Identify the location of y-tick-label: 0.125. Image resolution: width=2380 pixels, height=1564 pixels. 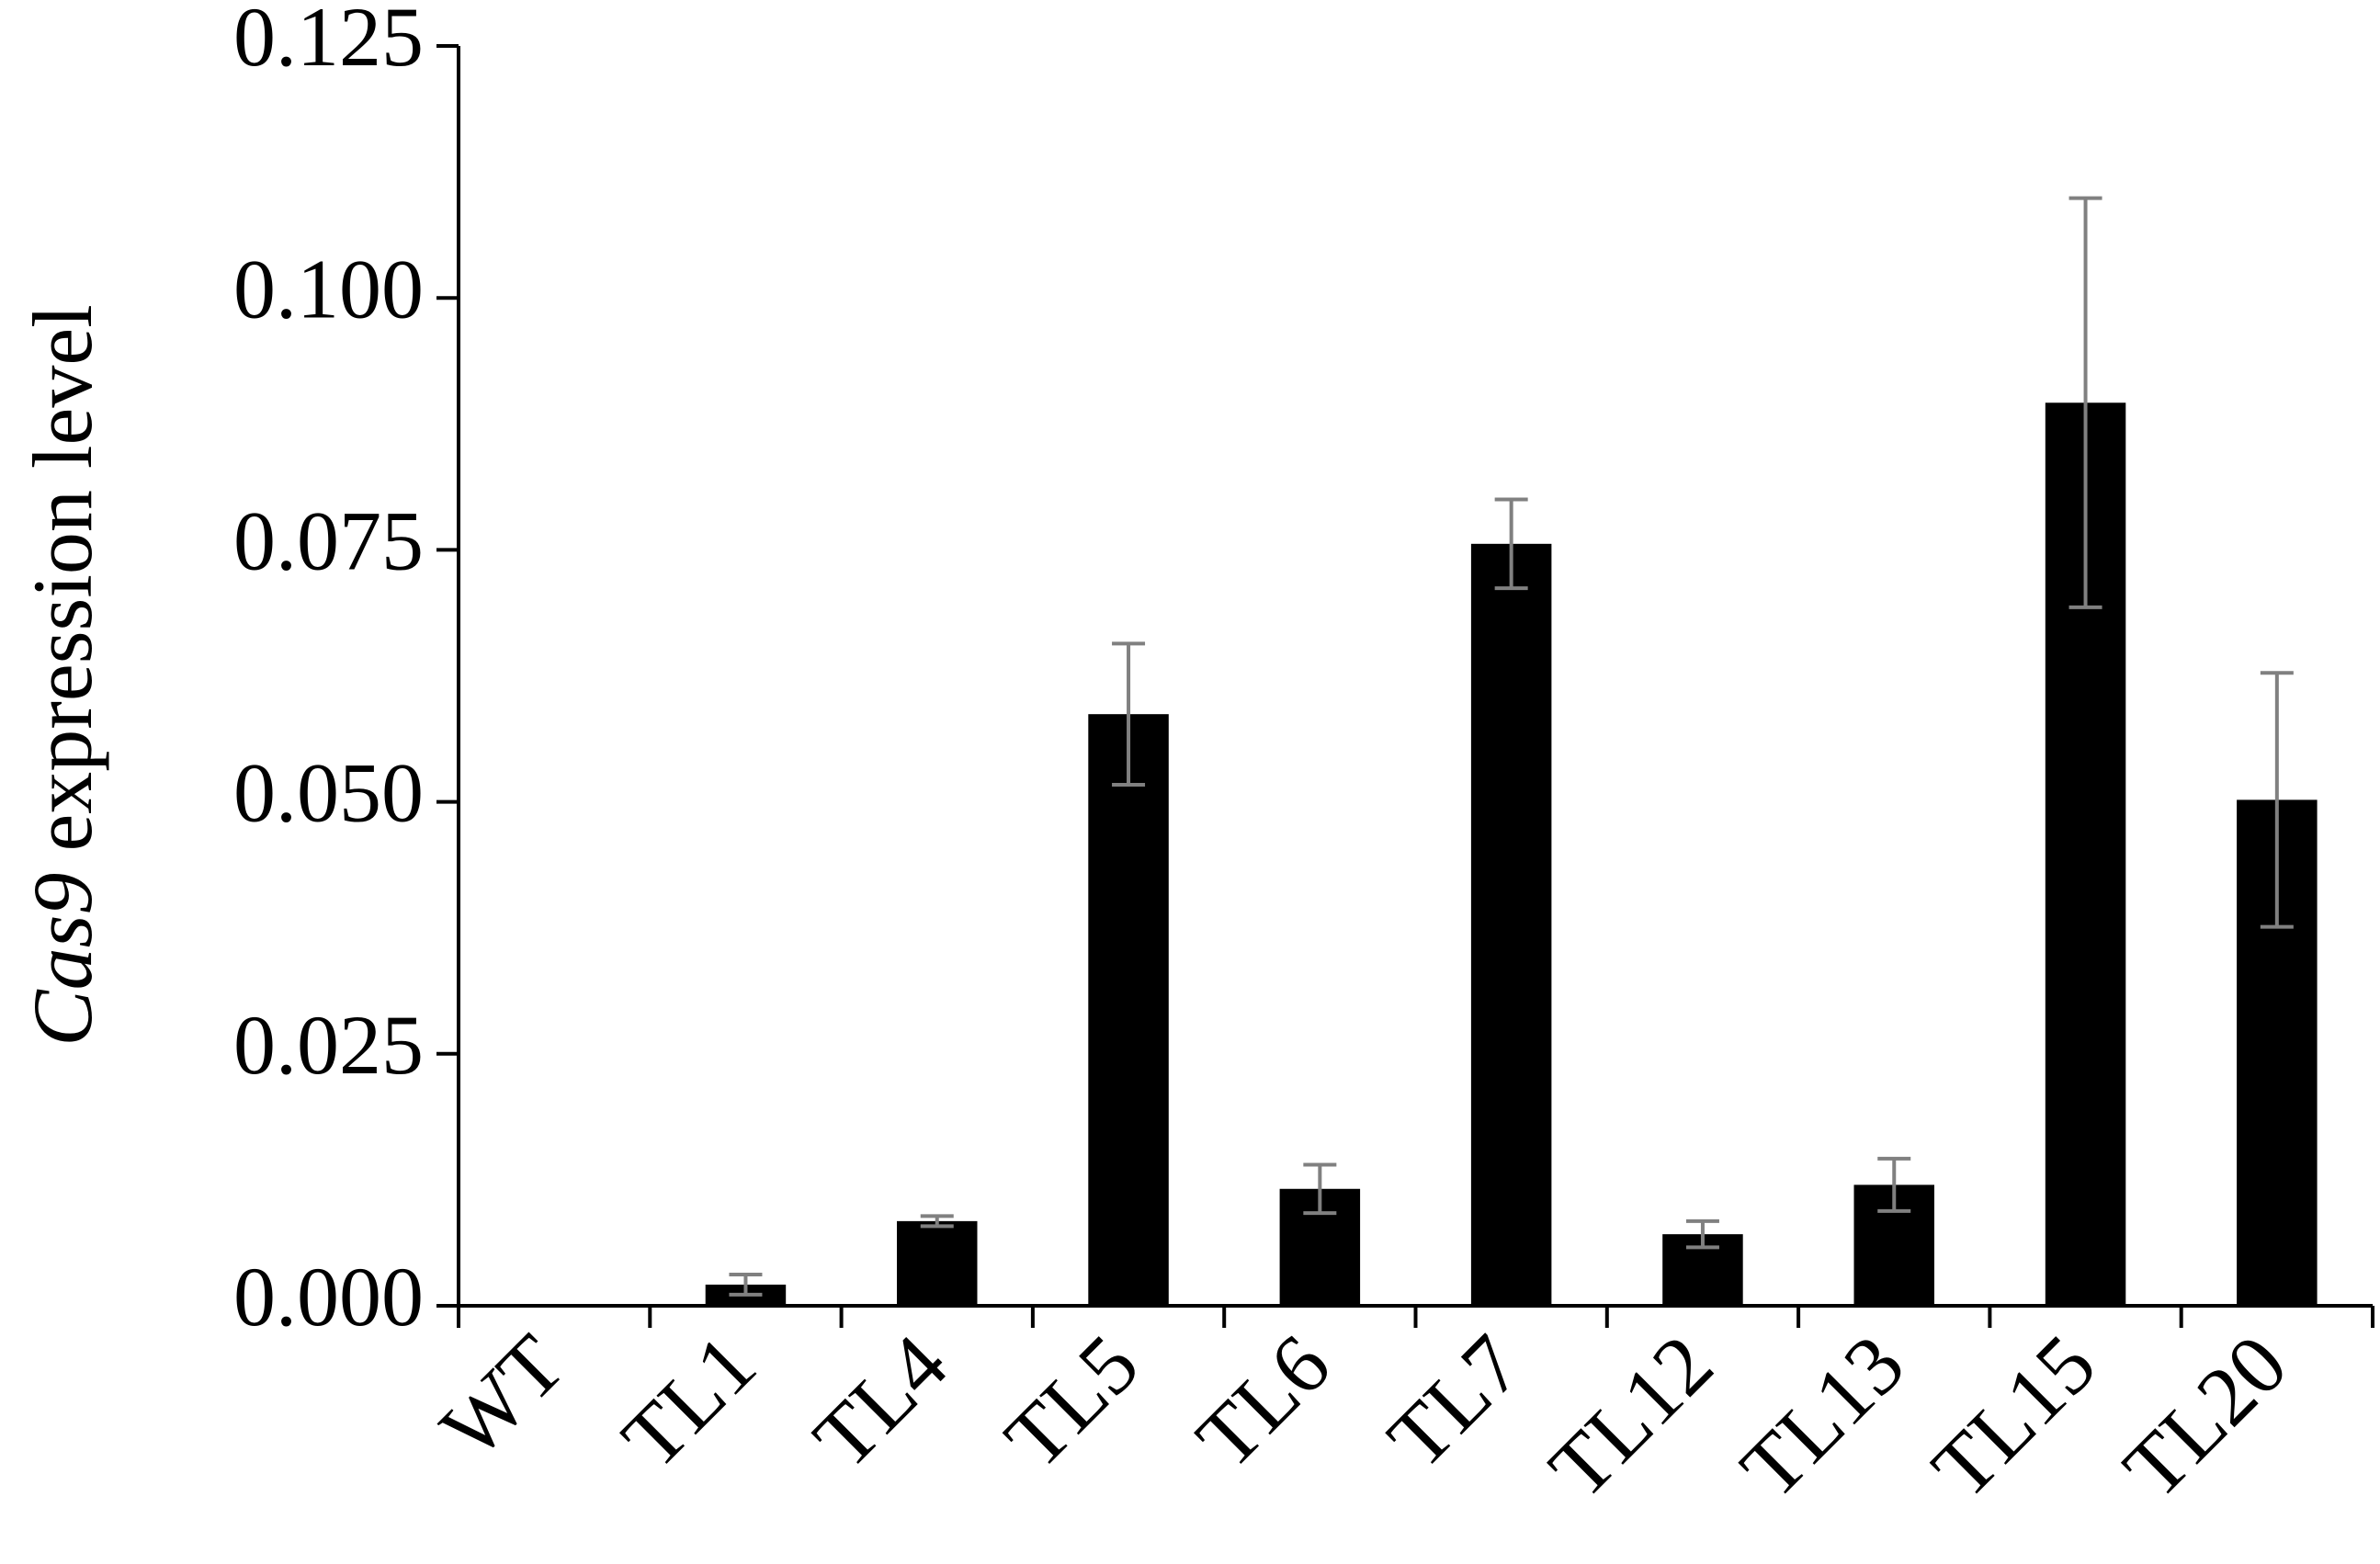
(328, 42).